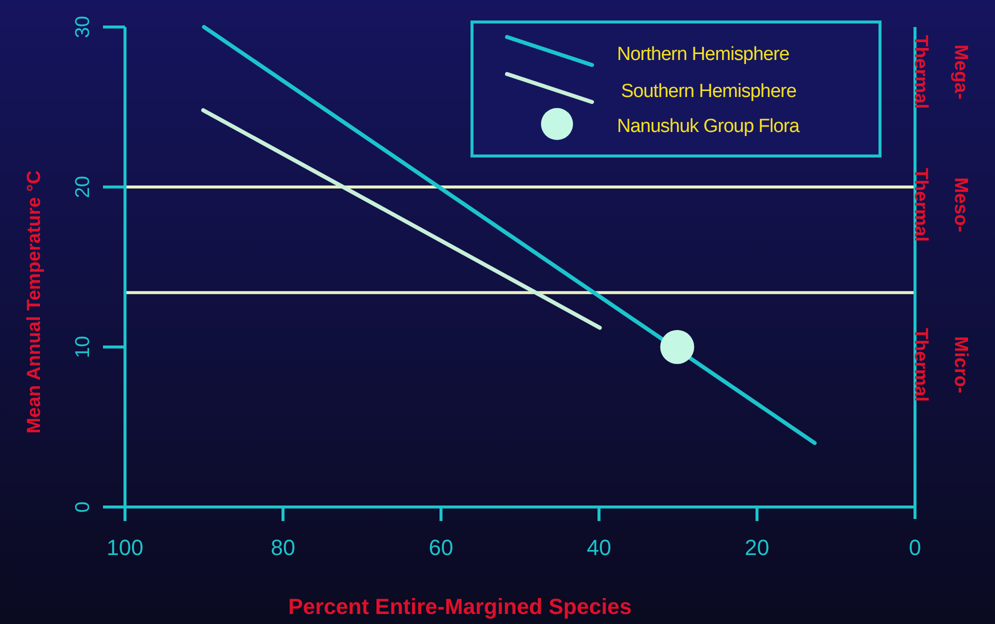 The image size is (995, 624). Describe the element at coordinates (83, 507) in the screenshot. I see `y-tick-label: 0` at that location.